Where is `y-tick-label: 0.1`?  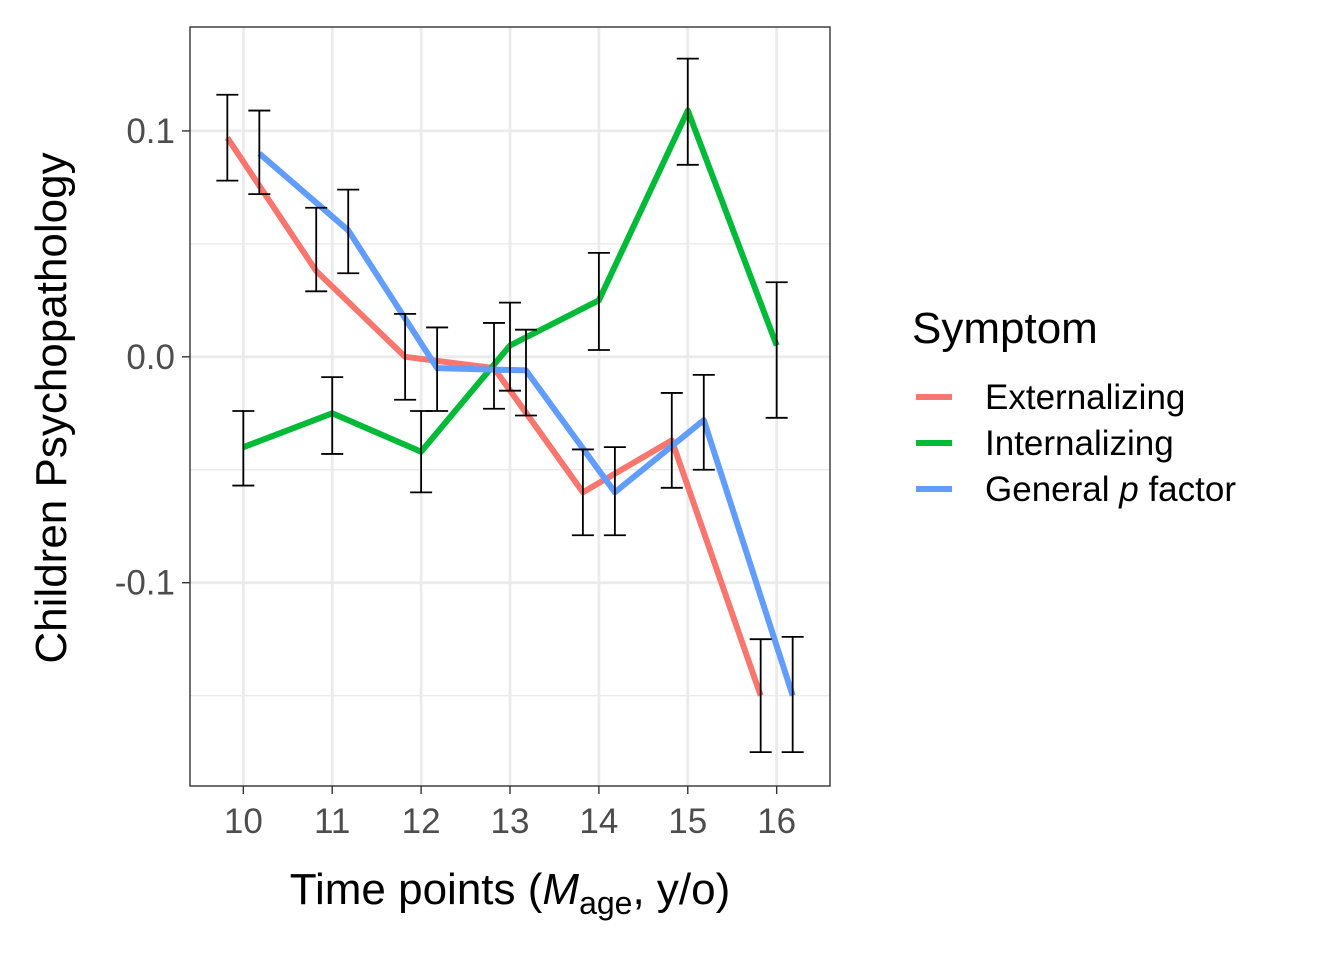 y-tick-label: 0.1 is located at coordinates (150, 131).